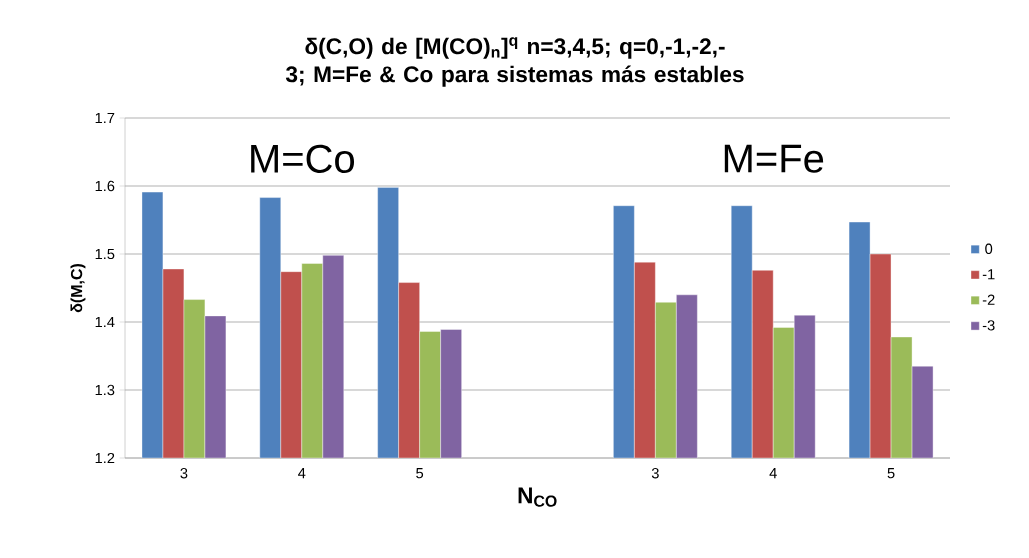  Describe the element at coordinates (989, 248) in the screenshot. I see `legend-label: 0` at that location.